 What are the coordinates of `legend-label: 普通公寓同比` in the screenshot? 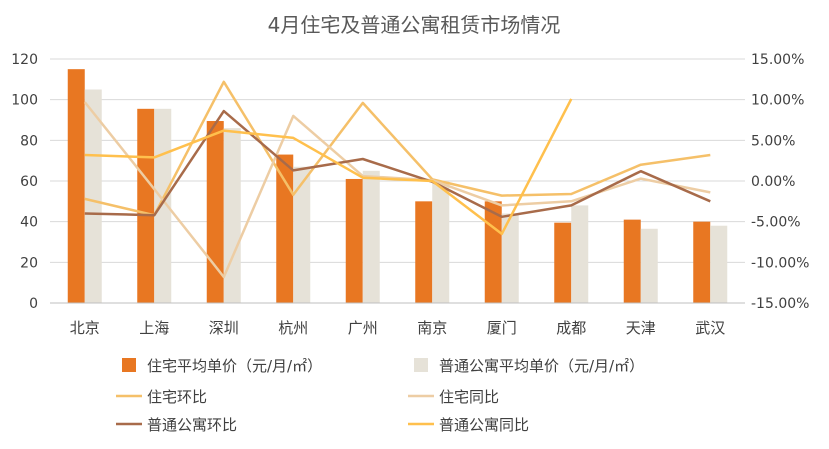 It's located at (484, 425).